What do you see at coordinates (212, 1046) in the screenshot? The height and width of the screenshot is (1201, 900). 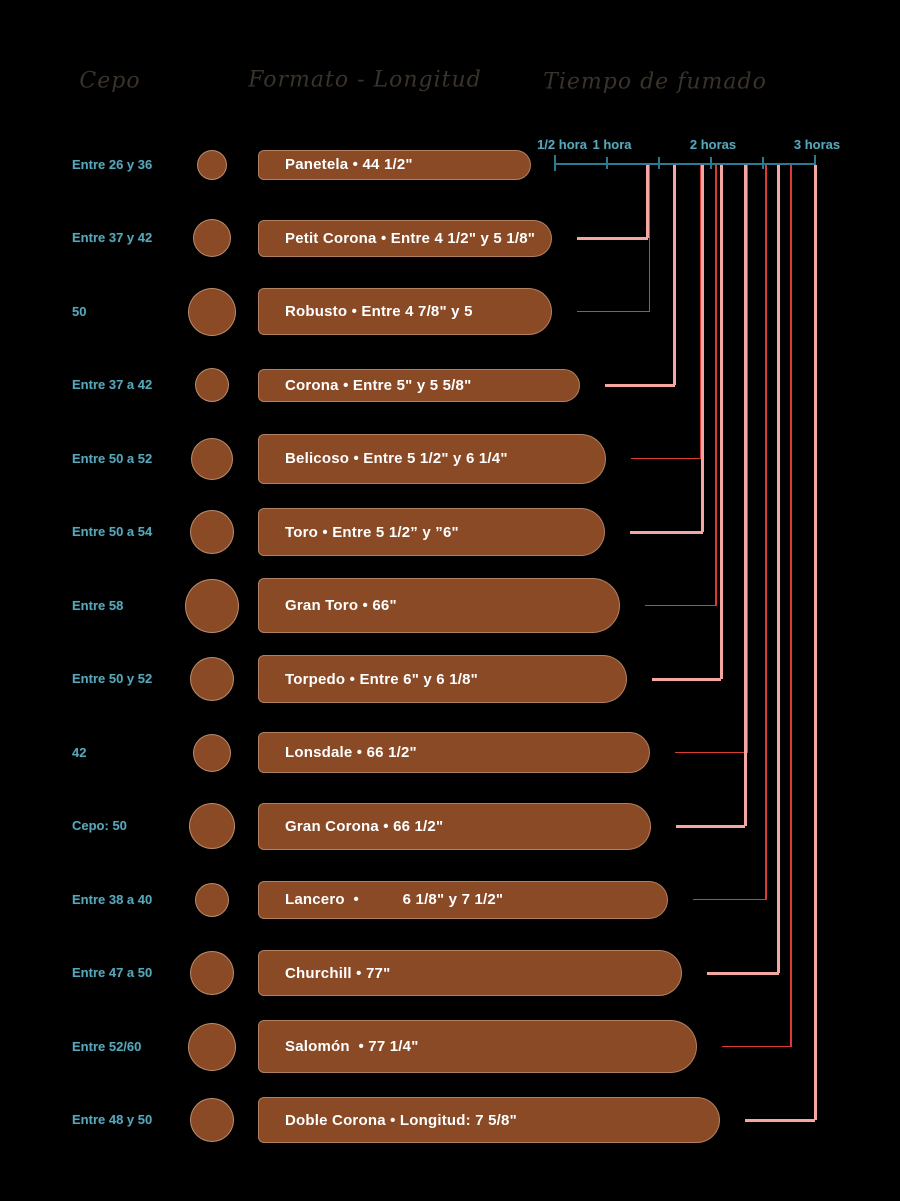 I see `ring-gauge-circle-salomon` at bounding box center [212, 1046].